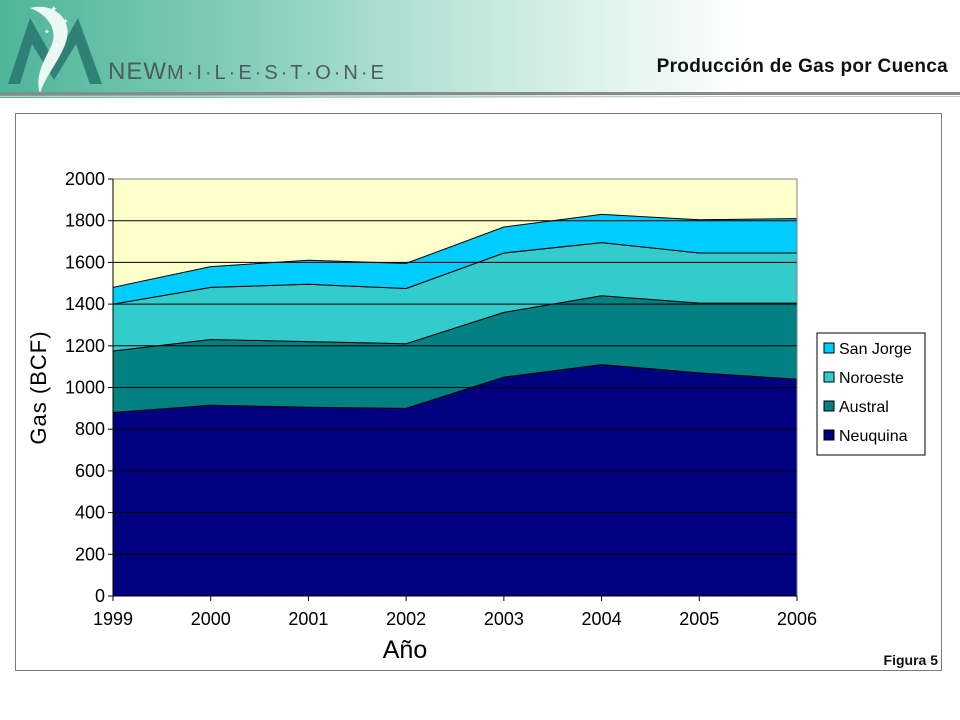 The width and height of the screenshot is (960, 720). Describe the element at coordinates (864, 407) in the screenshot. I see `legend-label-austral: Austral` at that location.